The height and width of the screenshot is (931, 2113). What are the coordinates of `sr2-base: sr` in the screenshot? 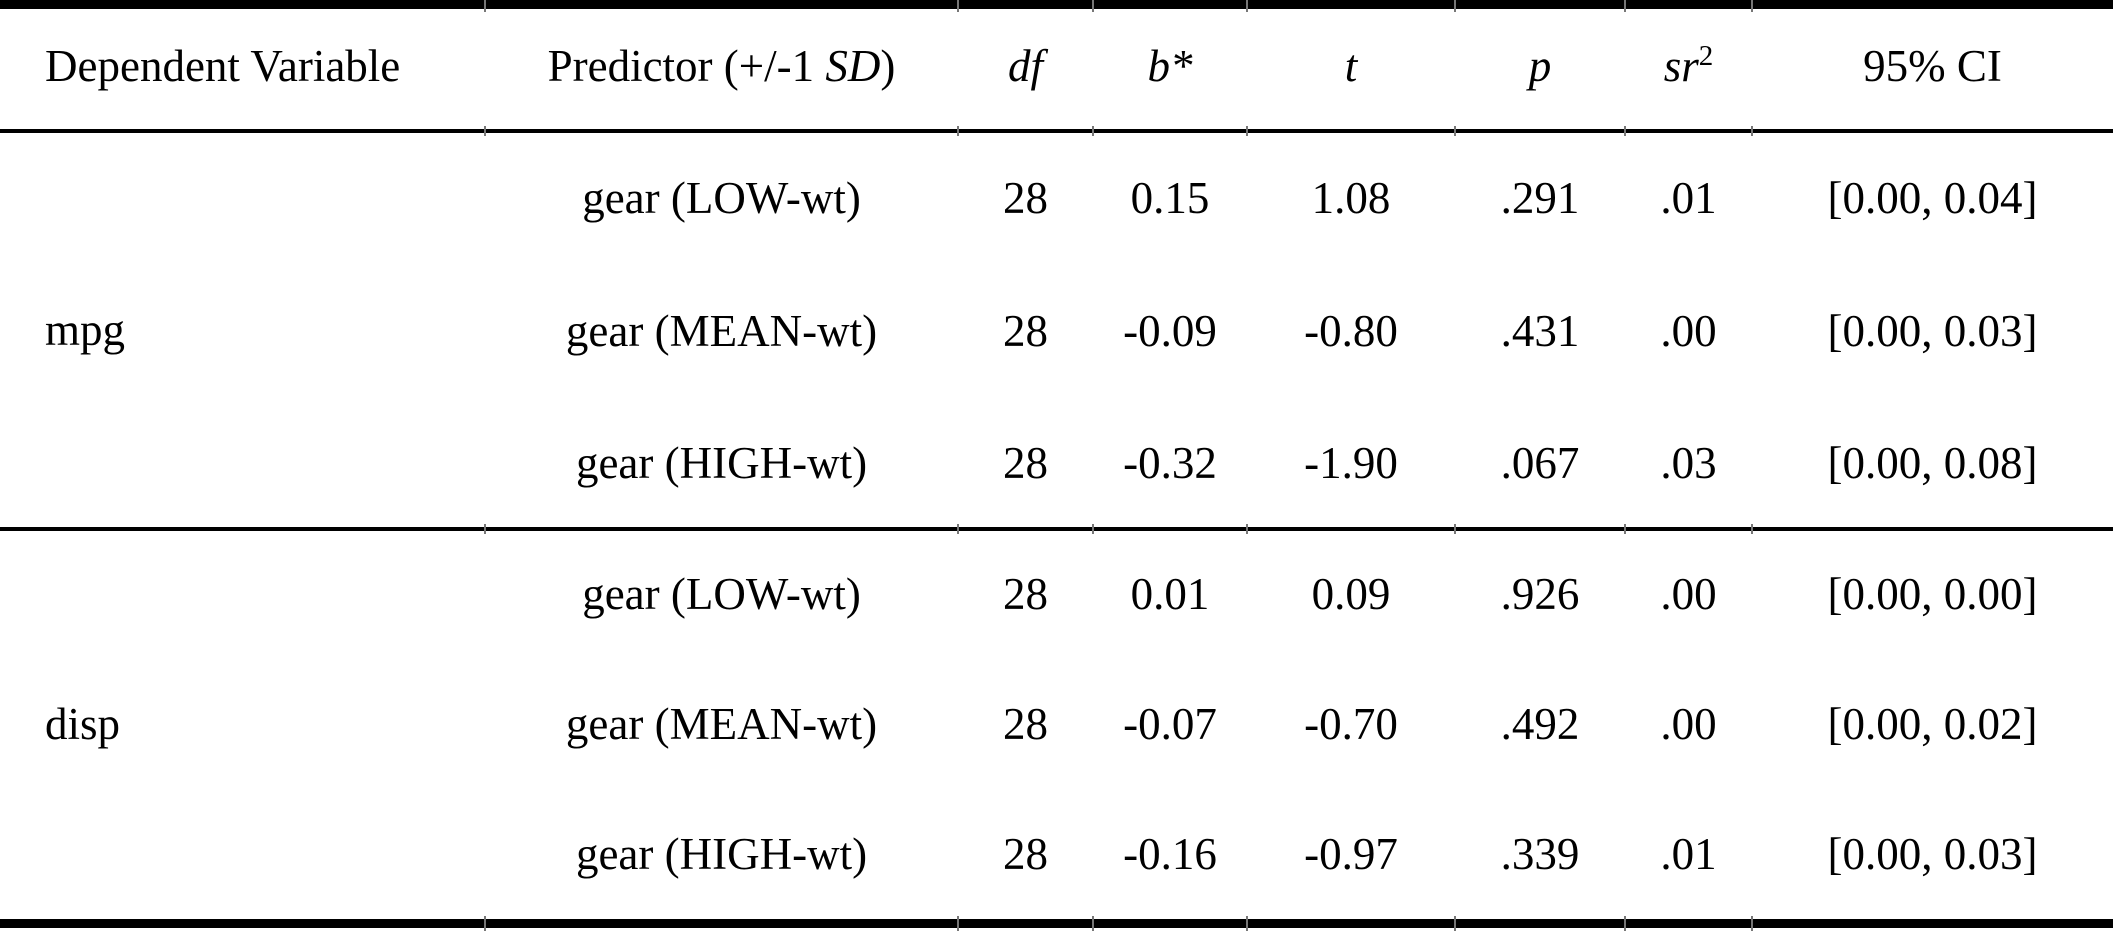 It's located at (1681, 65).